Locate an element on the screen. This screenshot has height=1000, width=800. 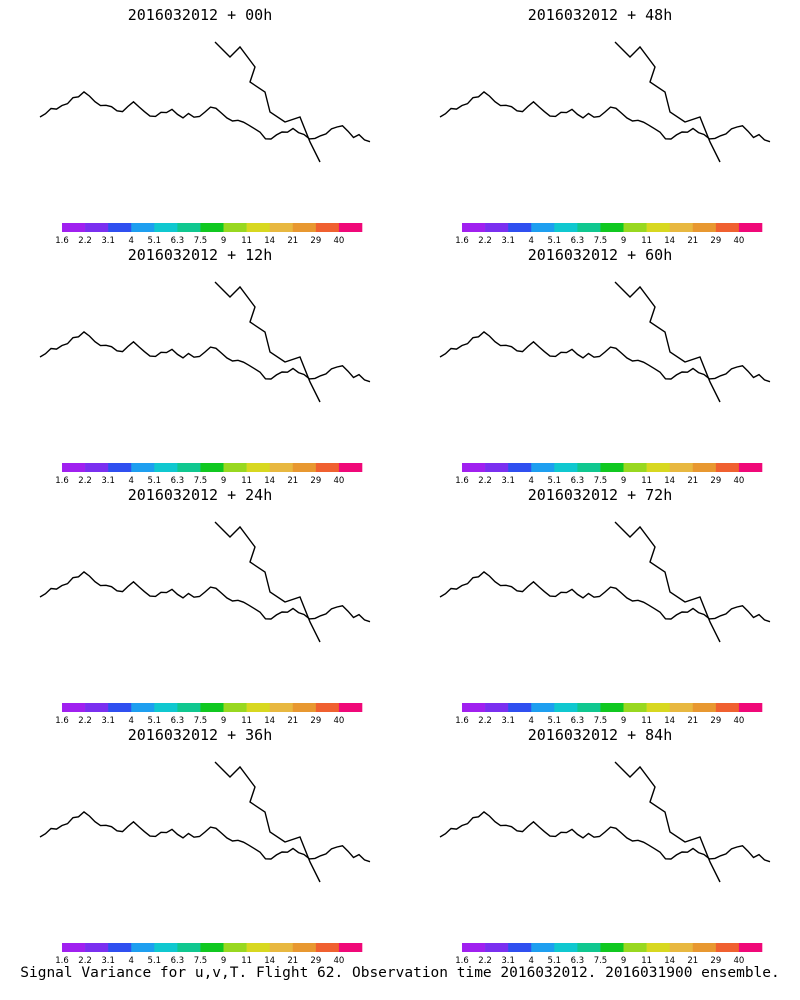
colorbar-tick-label: 9 is located at coordinates (623, 721).